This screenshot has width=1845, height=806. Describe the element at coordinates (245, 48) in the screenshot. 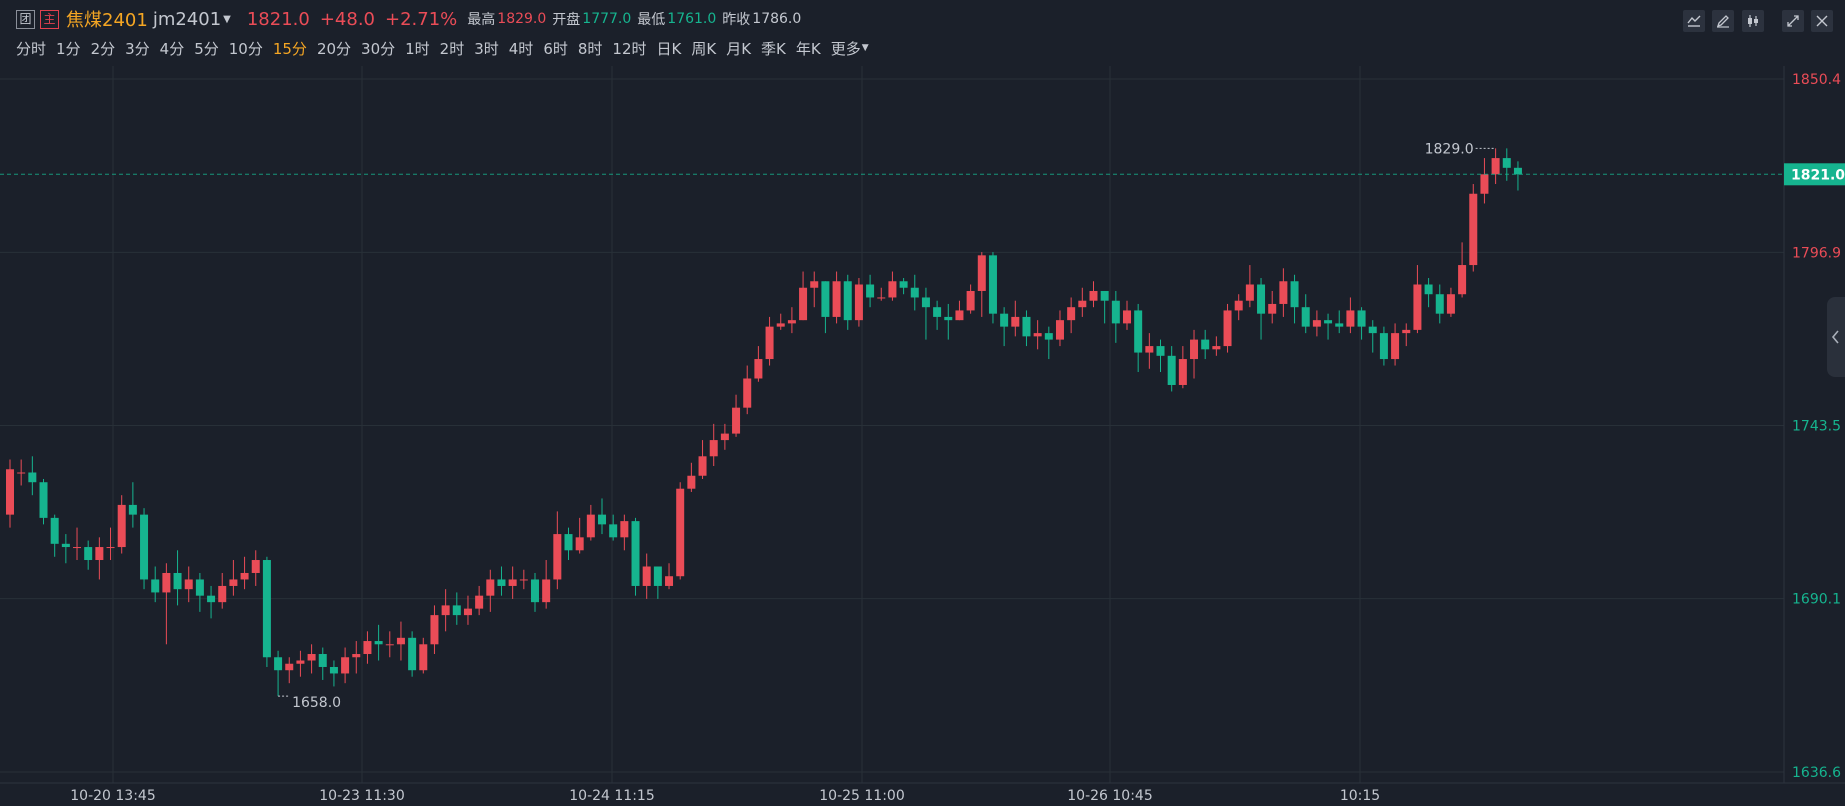

I see `interval-tab-6: 10分` at that location.